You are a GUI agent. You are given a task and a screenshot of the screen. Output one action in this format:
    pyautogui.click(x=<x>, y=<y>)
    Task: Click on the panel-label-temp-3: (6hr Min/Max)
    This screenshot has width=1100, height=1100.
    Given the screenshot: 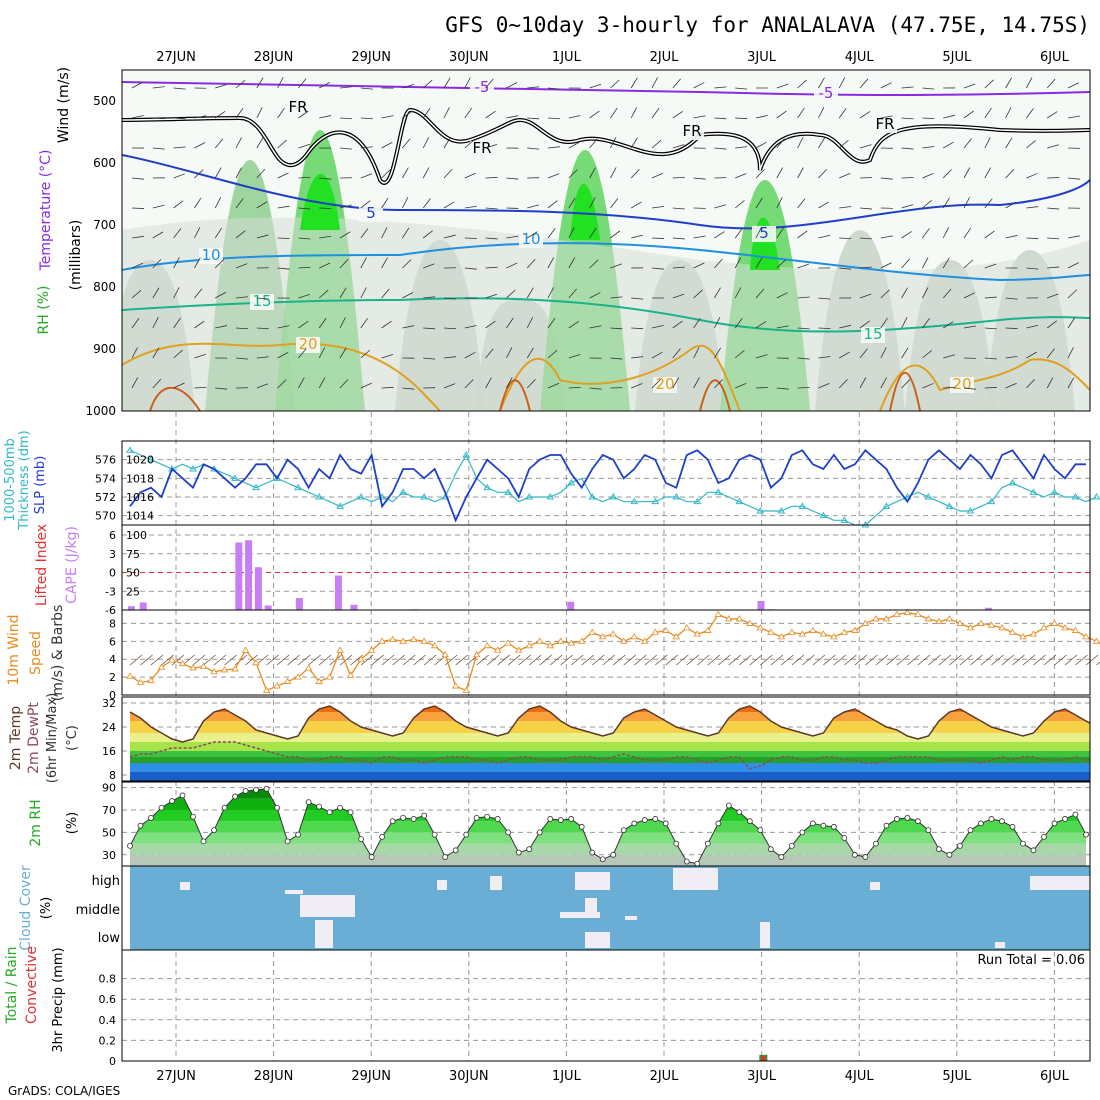 What is the action you would take?
    pyautogui.click(x=52, y=738)
    